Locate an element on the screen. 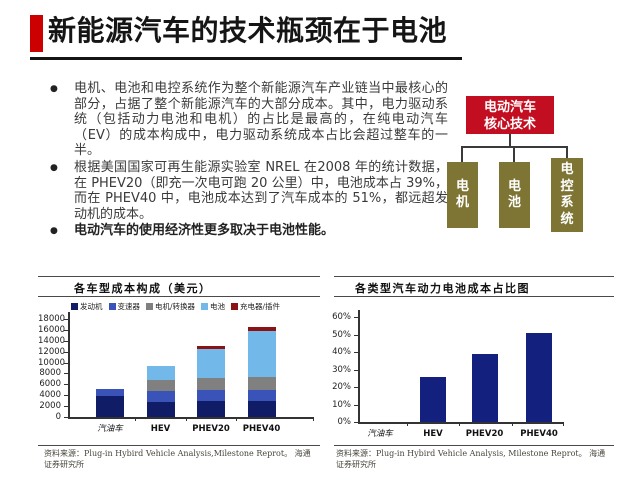 This screenshot has height=480, width=640. diagram-child-label: 电控系统 is located at coordinates (567, 194).